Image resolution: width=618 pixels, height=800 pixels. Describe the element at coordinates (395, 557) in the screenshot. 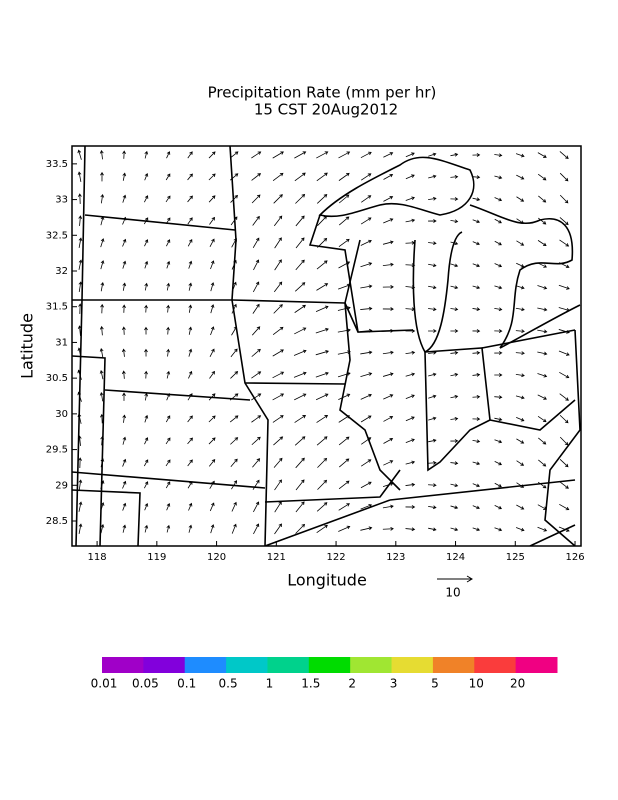

I see `x-tick-label: 123` at that location.